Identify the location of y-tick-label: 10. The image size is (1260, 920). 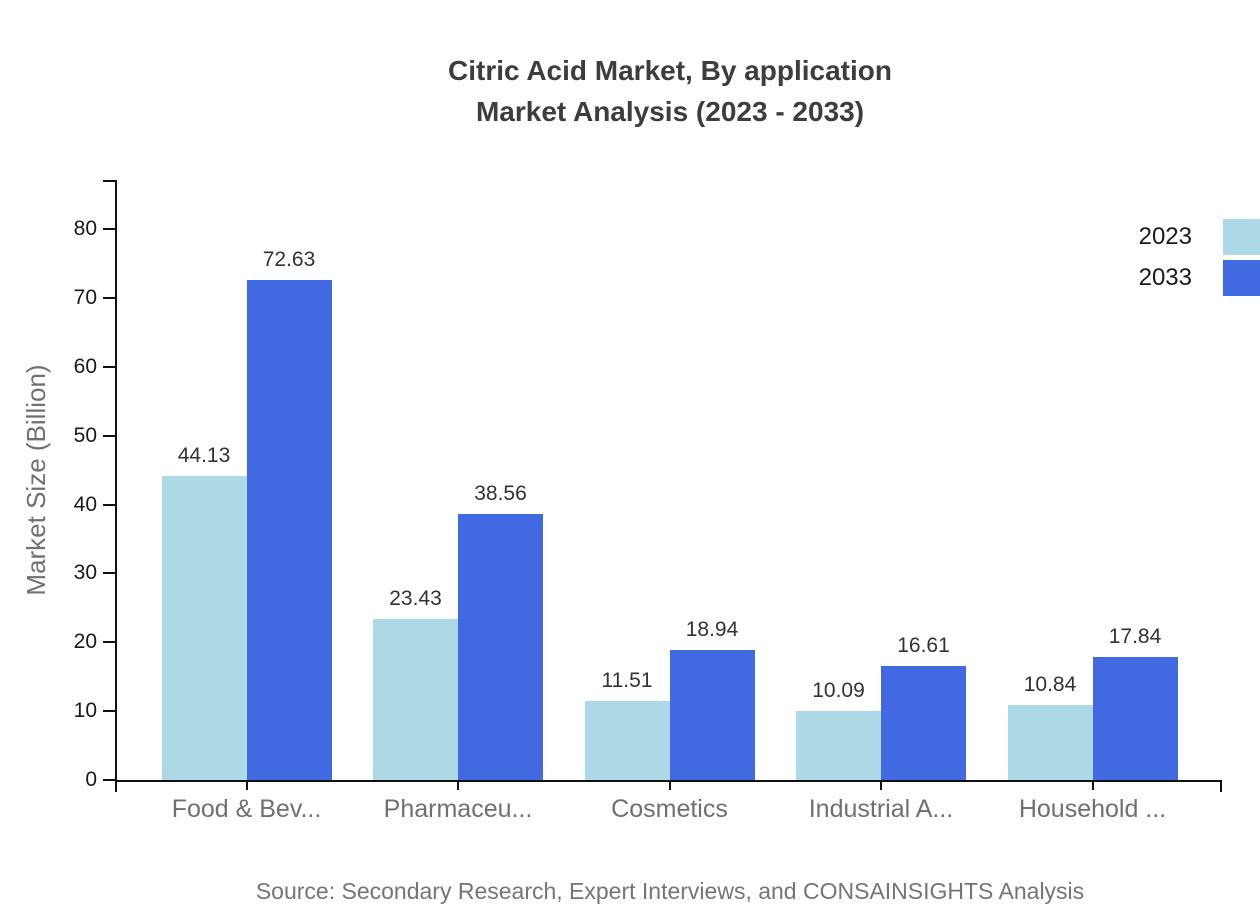
(85, 711).